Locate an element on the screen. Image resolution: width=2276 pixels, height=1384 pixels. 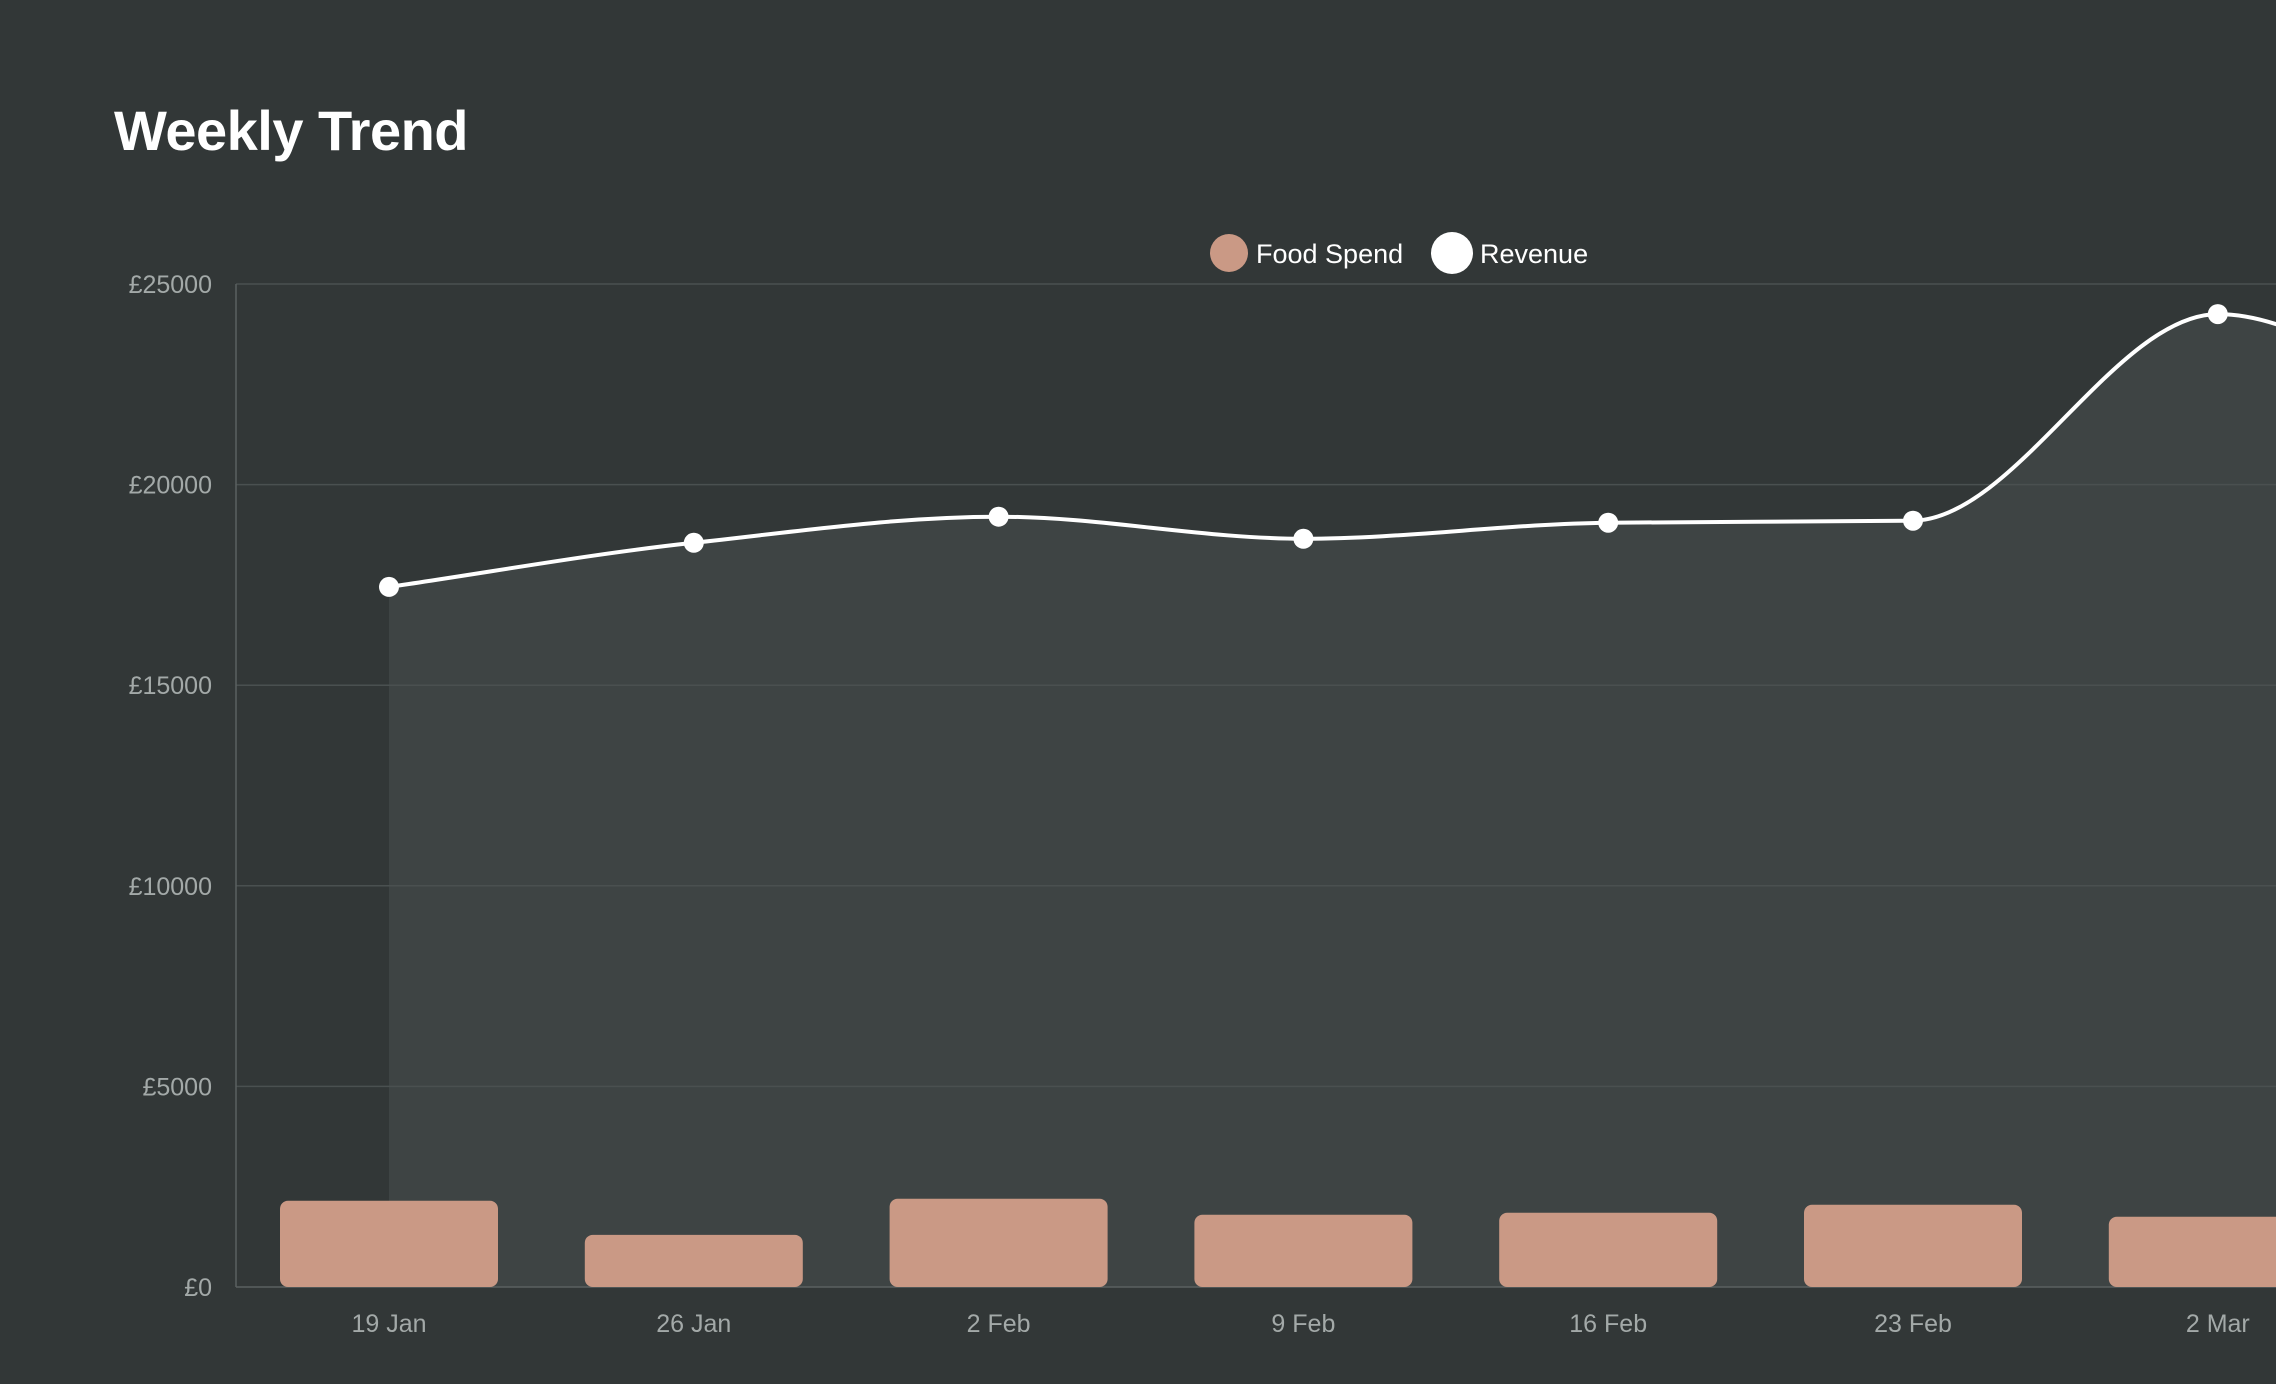
legend-swatch-revenue is located at coordinates (1452, 253).